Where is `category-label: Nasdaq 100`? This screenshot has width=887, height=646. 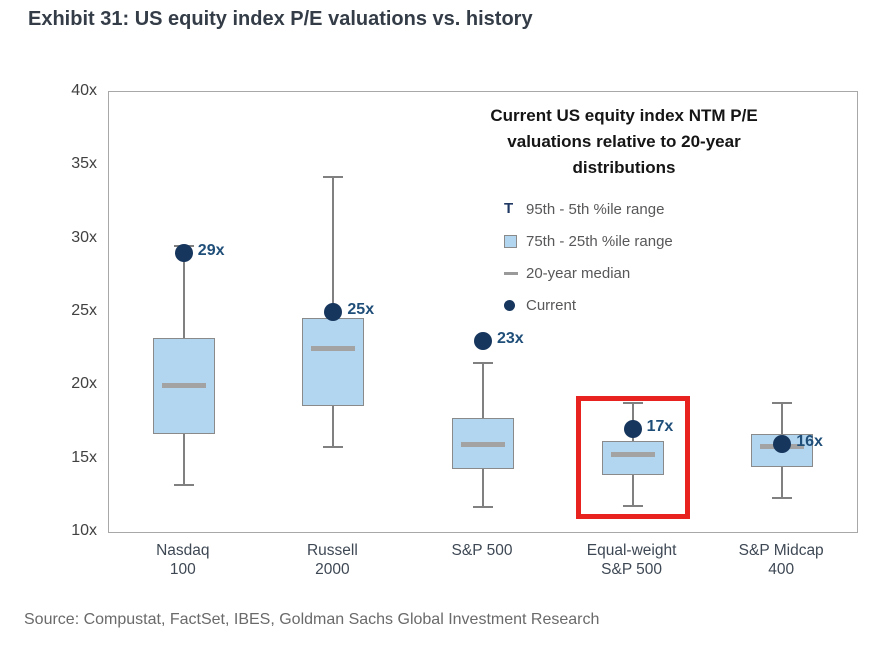 category-label: Nasdaq 100 is located at coordinates (183, 560).